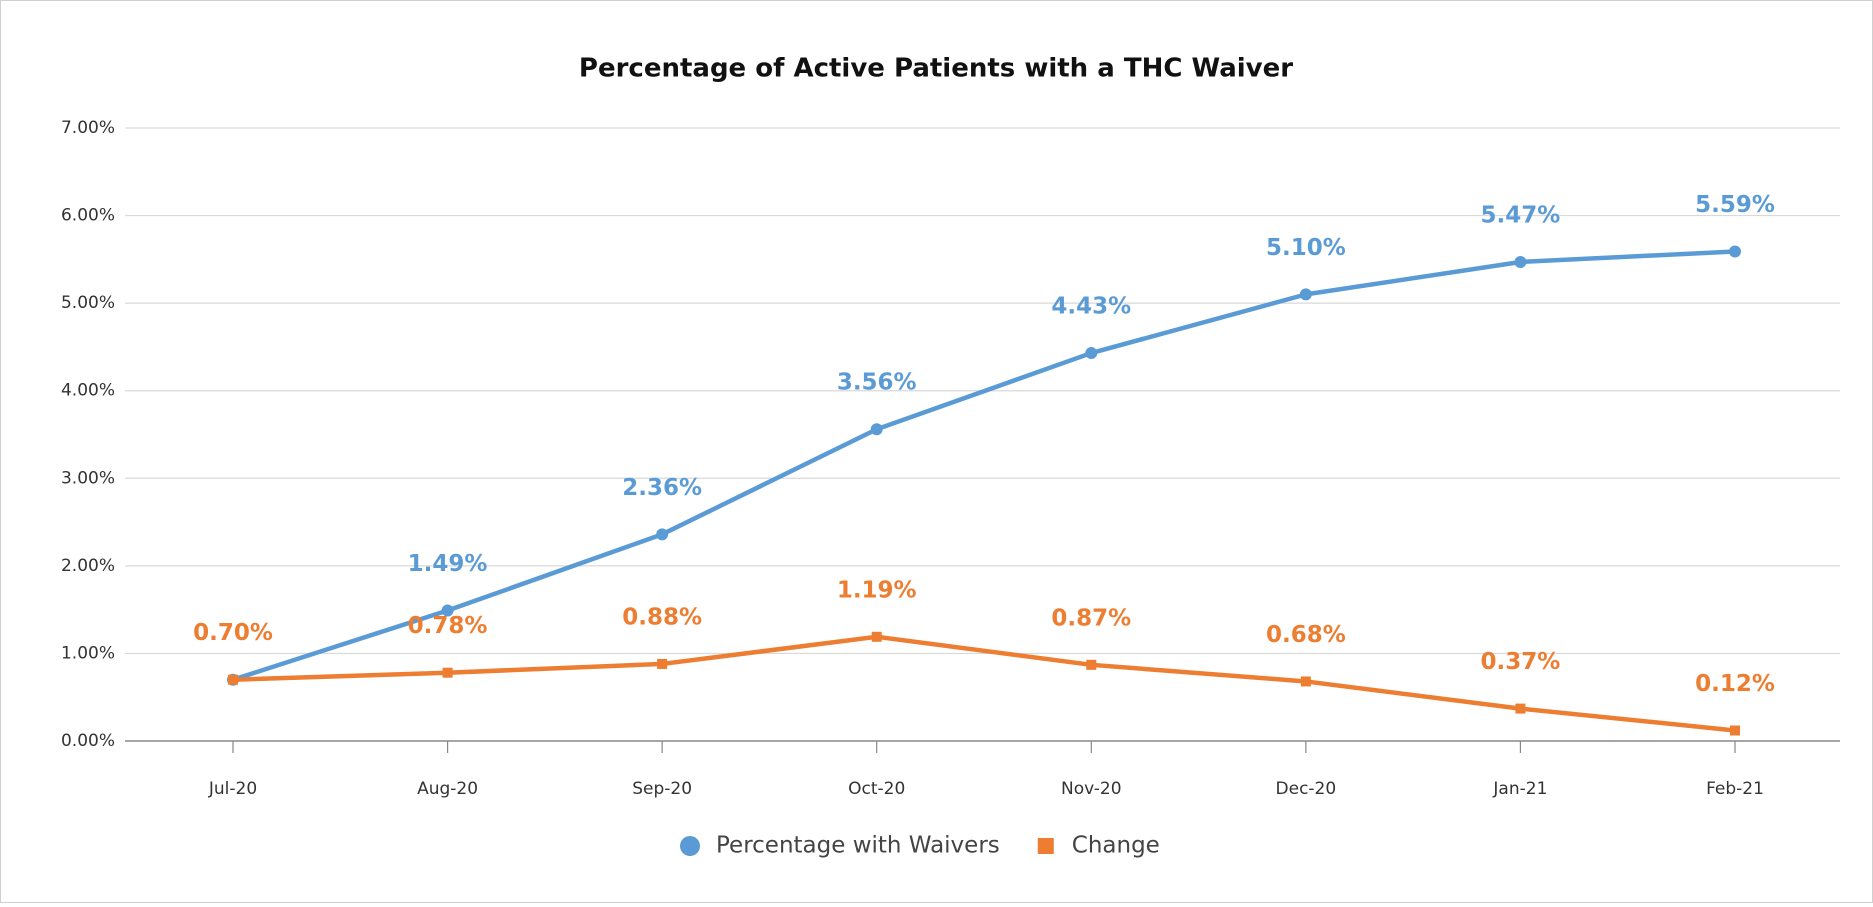 This screenshot has width=1873, height=907. Describe the element at coordinates (448, 564) in the screenshot. I see `data-label: 1.49%` at that location.